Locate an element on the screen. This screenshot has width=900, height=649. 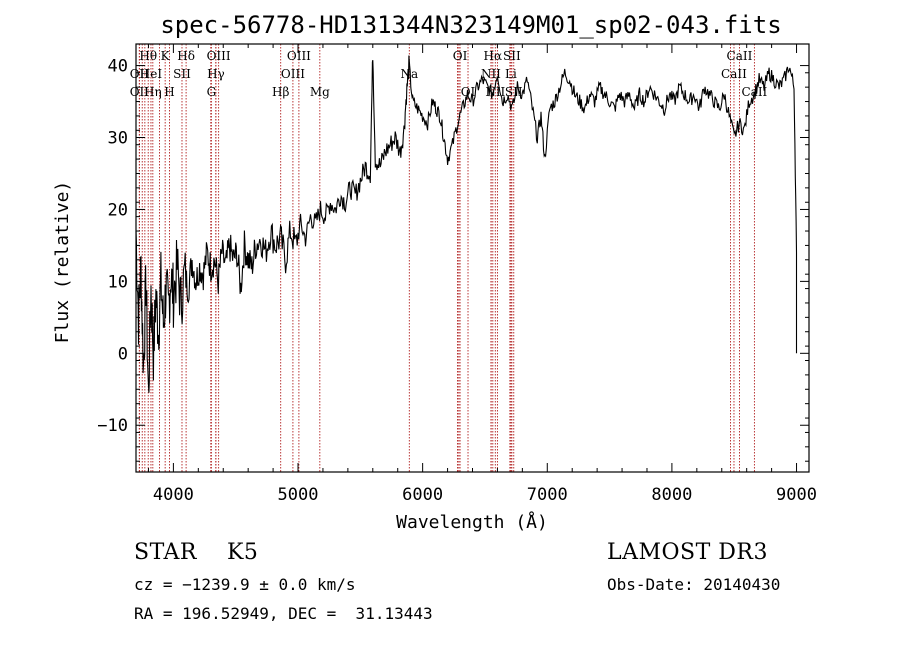
line-label-9: OIII is located at coordinates (219, 56).